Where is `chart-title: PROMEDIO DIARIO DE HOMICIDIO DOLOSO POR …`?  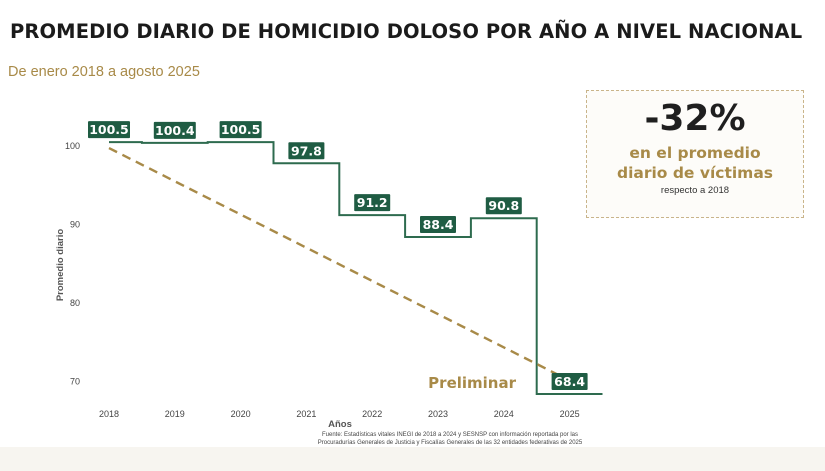 chart-title: PROMEDIO DIARIO DE HOMICIDIO DOLOSO POR … is located at coordinates (406, 31).